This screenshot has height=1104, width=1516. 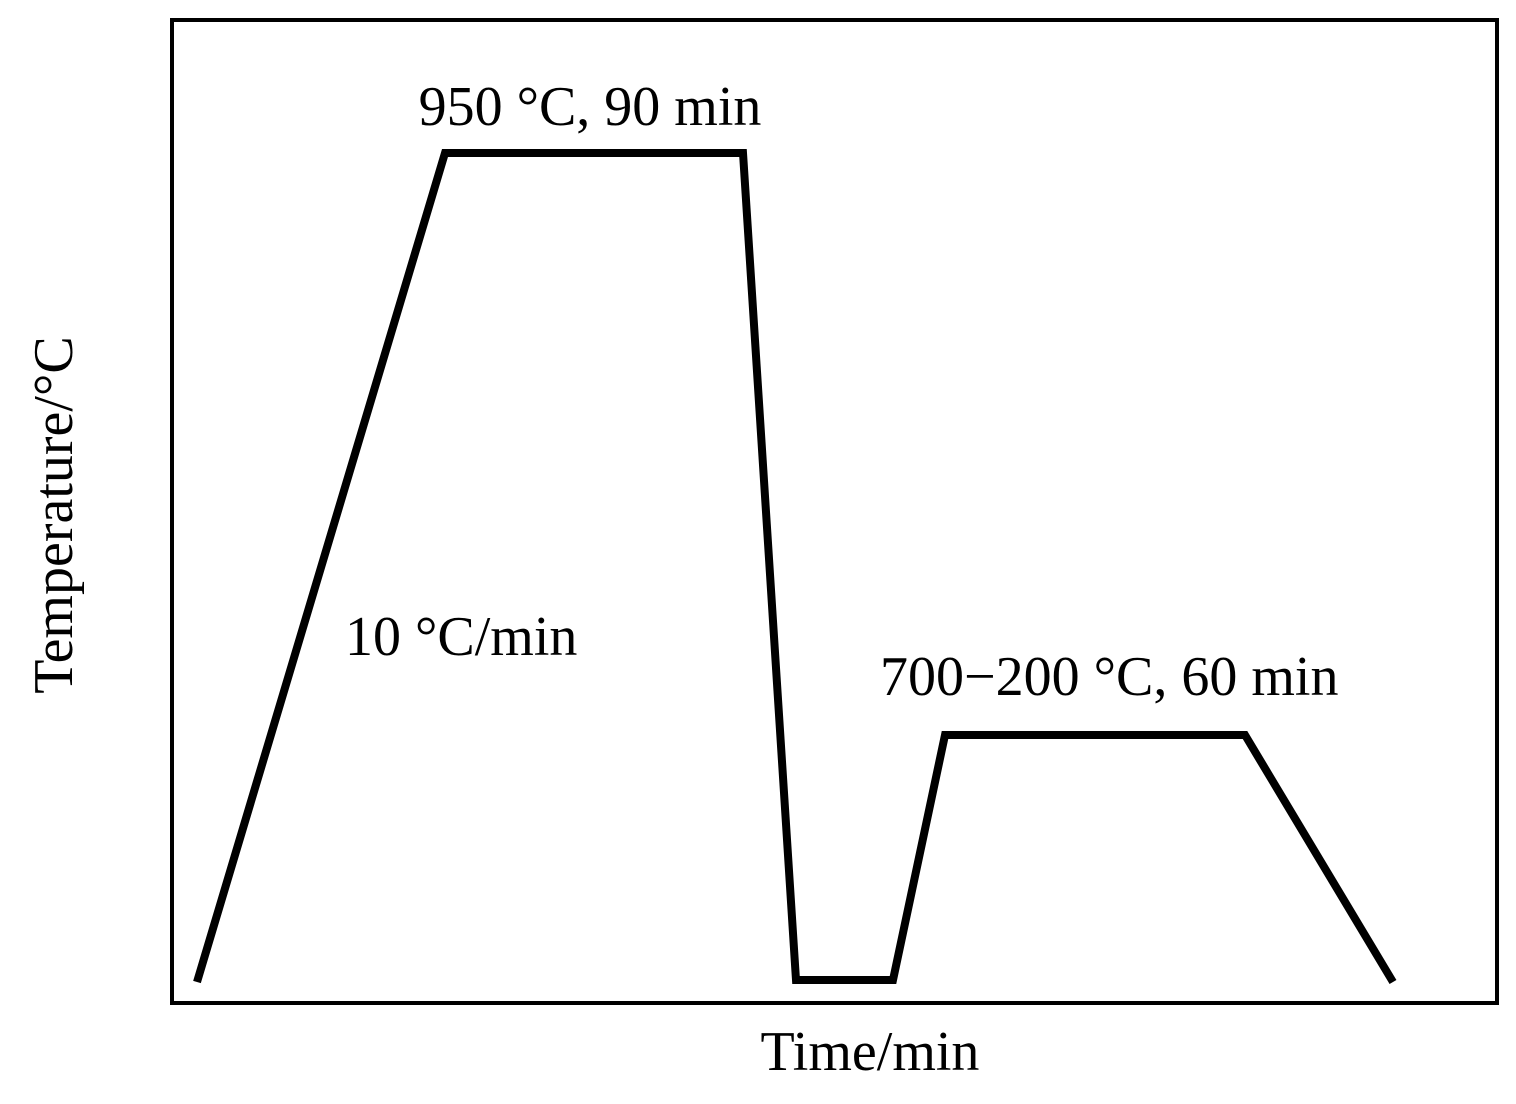 What do you see at coordinates (590, 107) in the screenshot?
I see `annotation-hold-high: 950 °C, 90 min` at bounding box center [590, 107].